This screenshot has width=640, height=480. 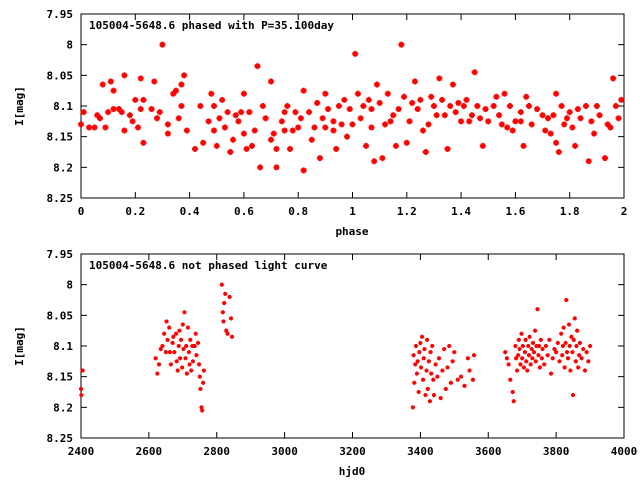 I want to click on y-tick-label: 8.25, so click(x=60, y=438).